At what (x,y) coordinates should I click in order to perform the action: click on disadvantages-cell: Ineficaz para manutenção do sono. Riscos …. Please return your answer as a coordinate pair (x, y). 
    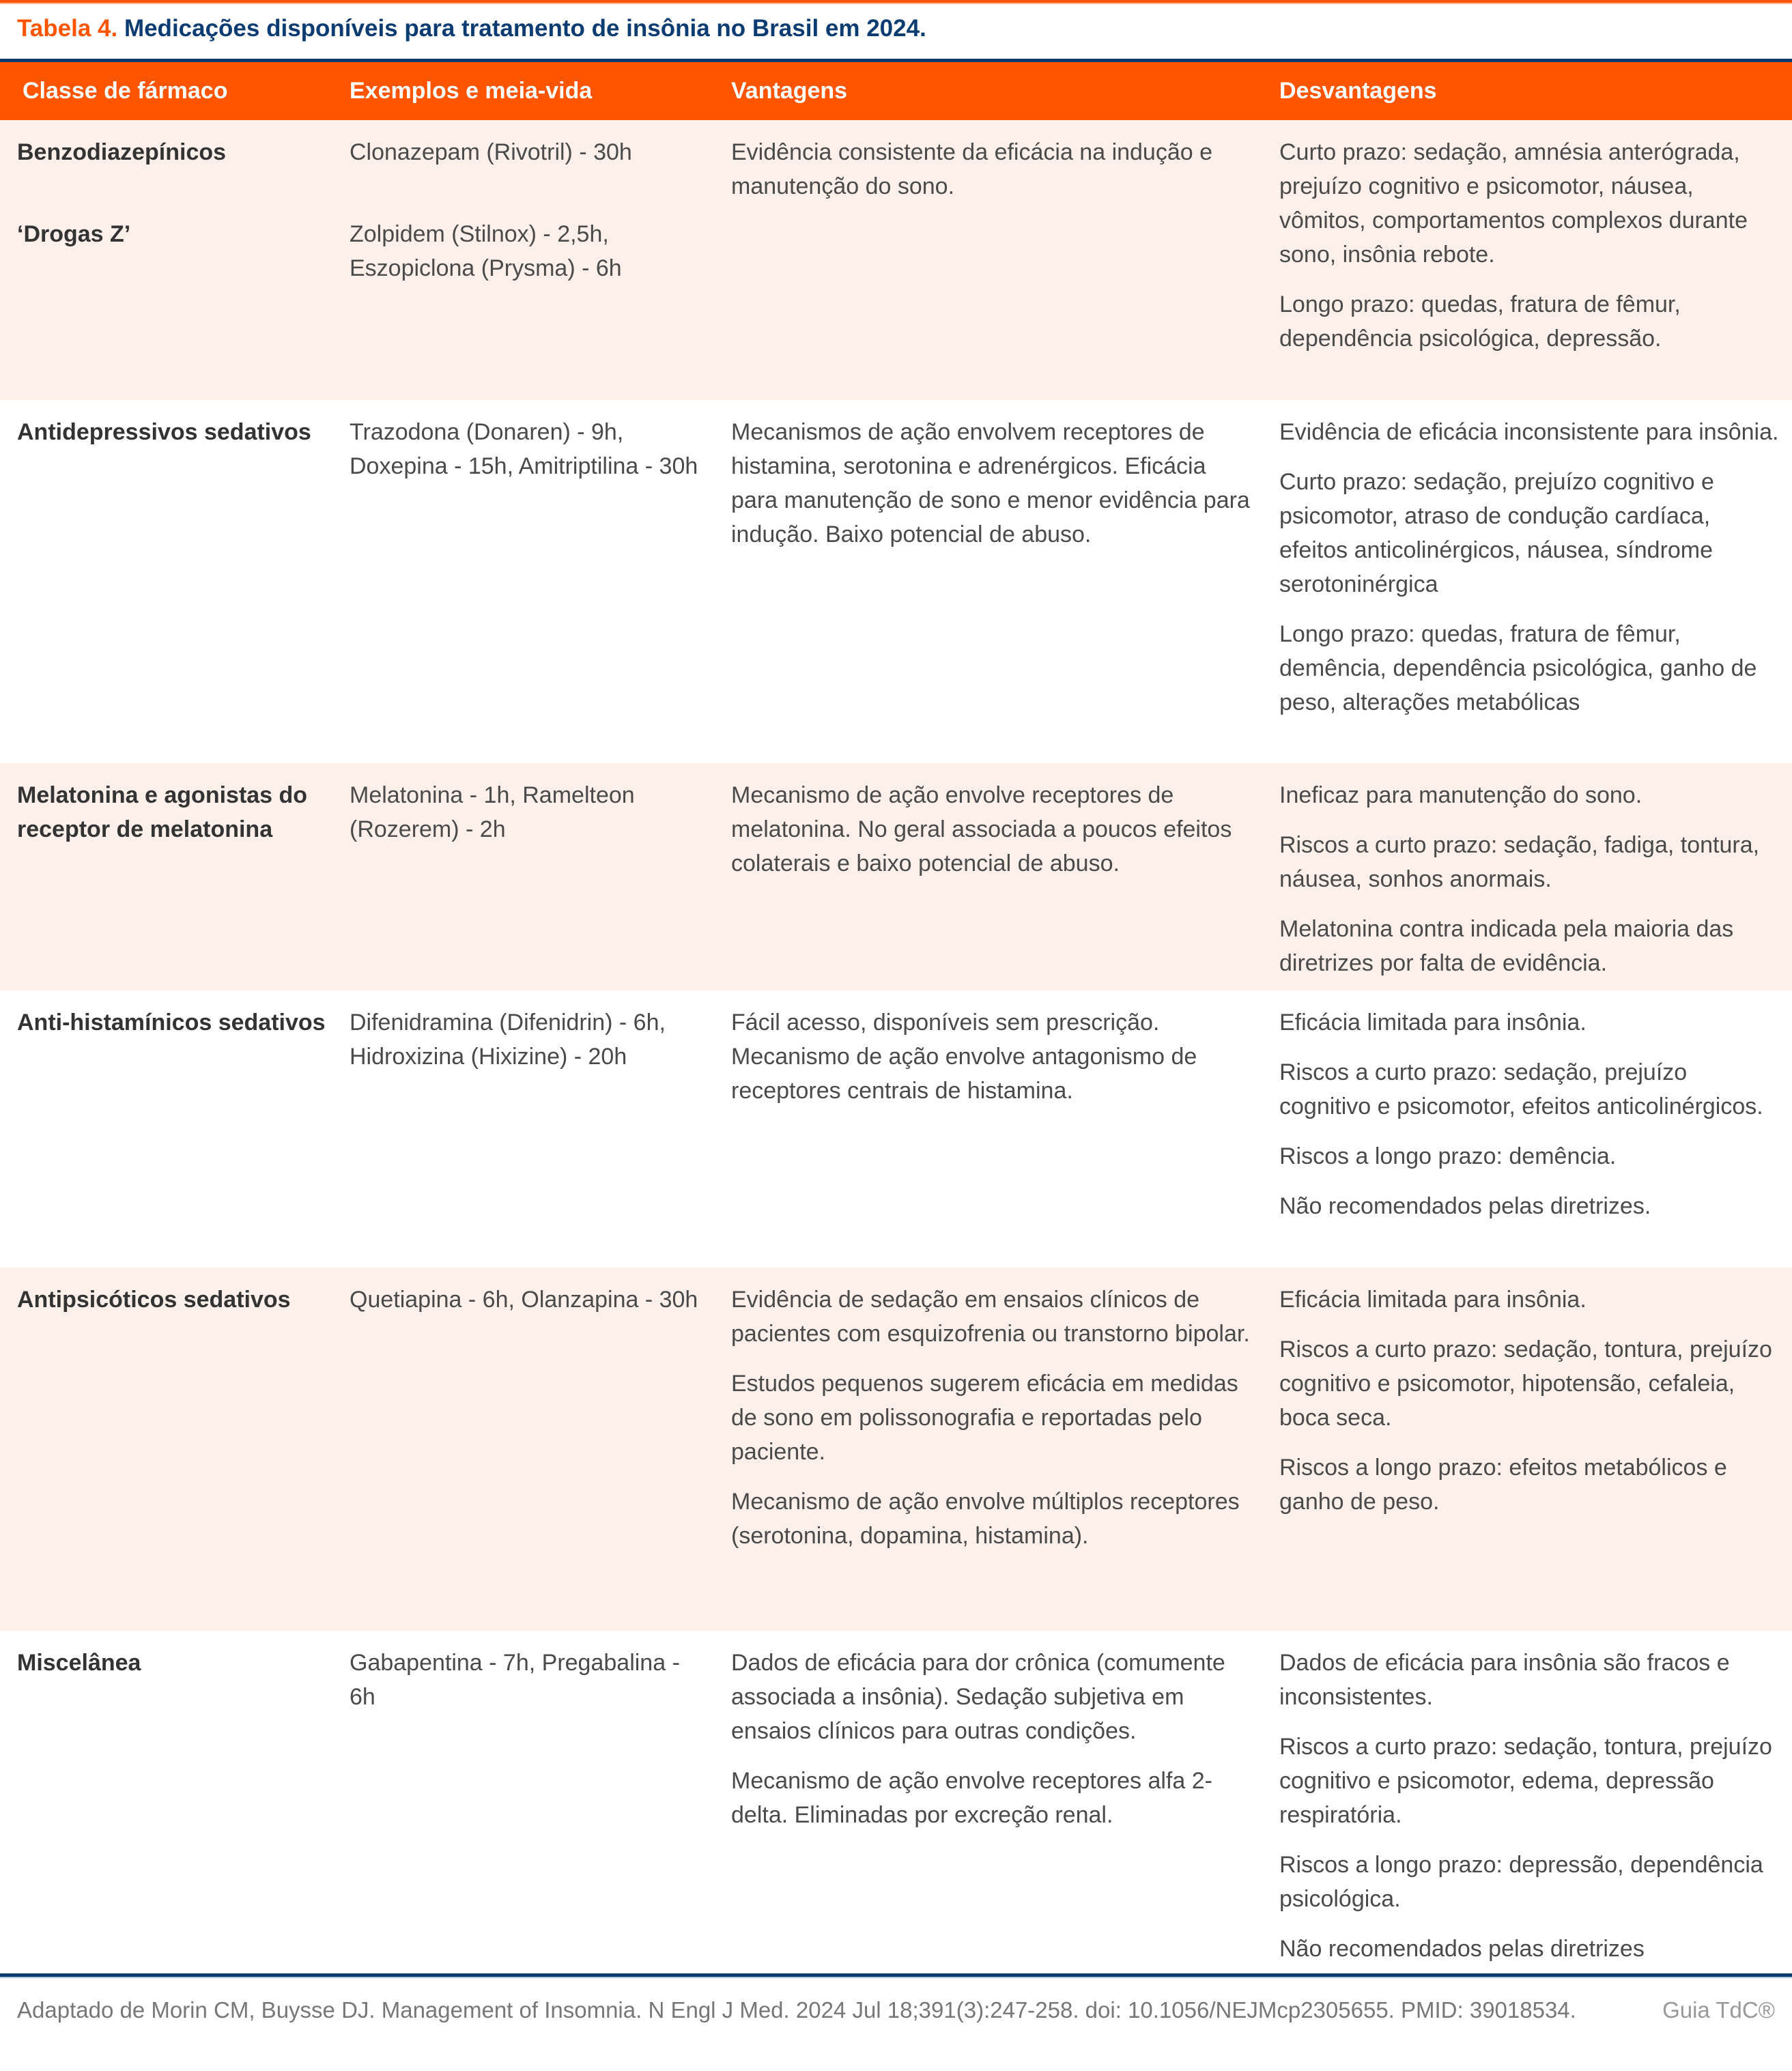
    Looking at the image, I should click on (1531, 887).